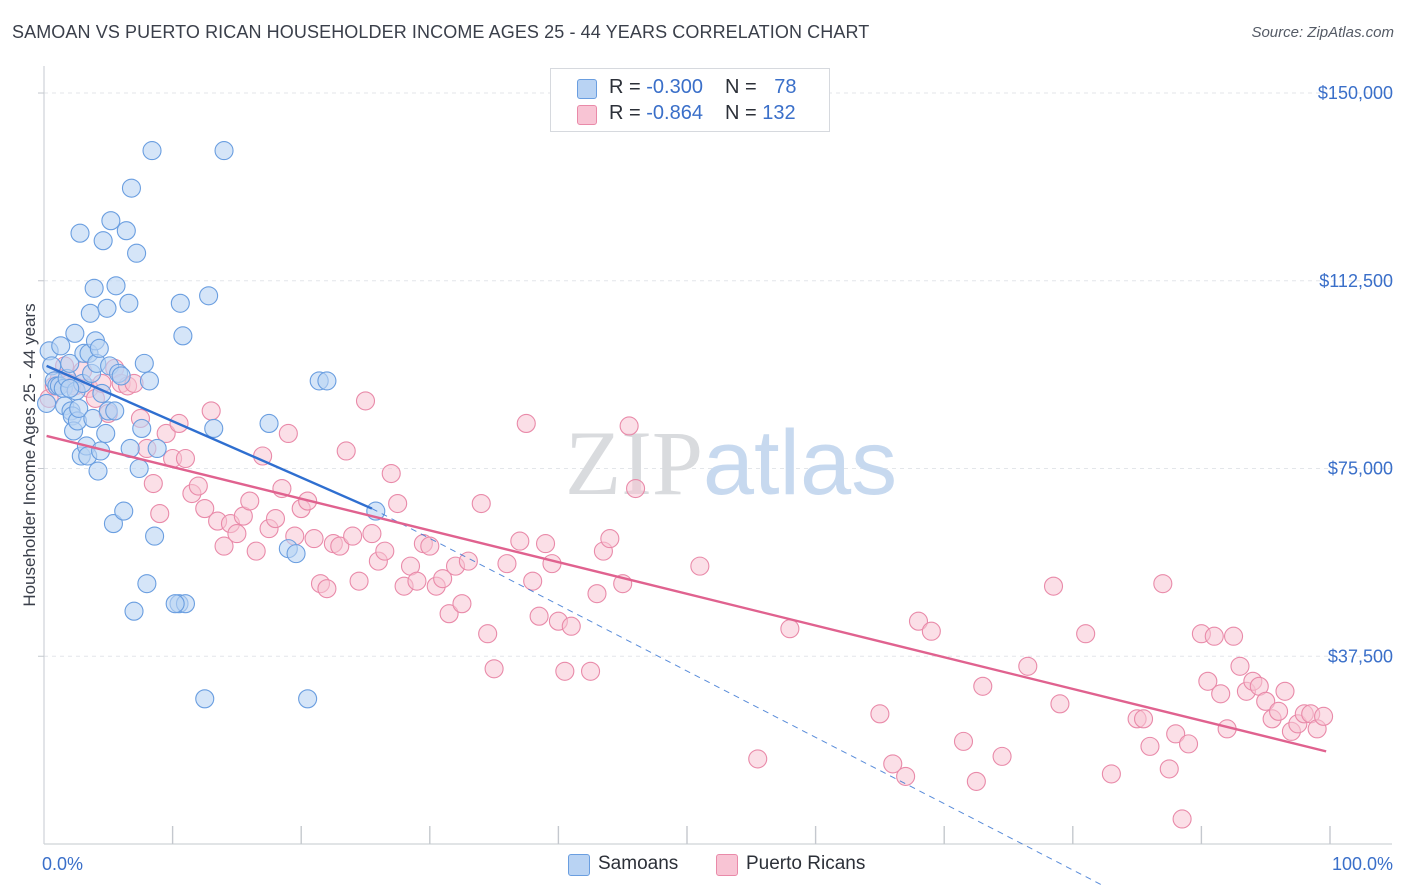 The width and height of the screenshot is (1406, 892). I want to click on bottom-samoans-swatch, so click(579, 865).